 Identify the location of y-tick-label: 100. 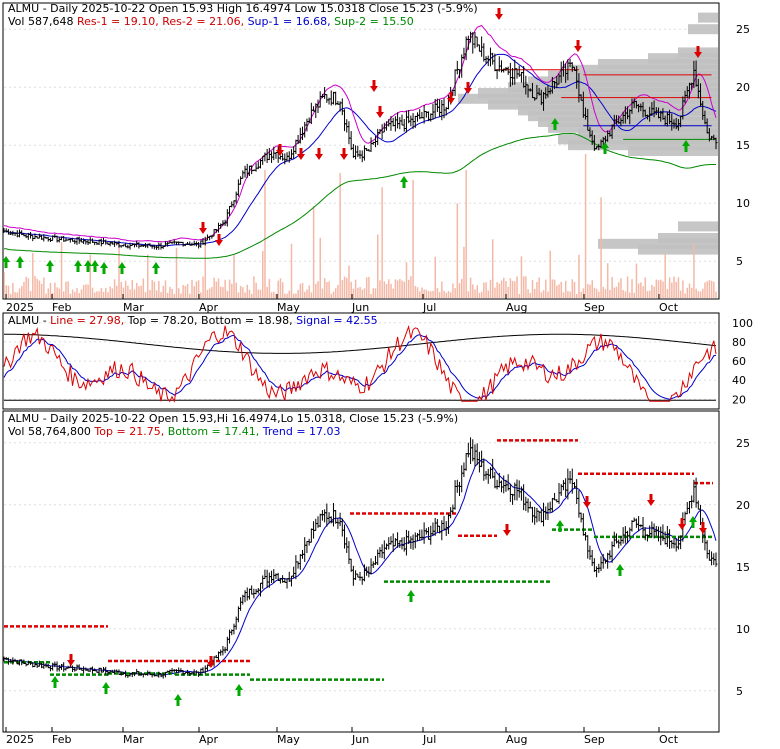
(742, 323).